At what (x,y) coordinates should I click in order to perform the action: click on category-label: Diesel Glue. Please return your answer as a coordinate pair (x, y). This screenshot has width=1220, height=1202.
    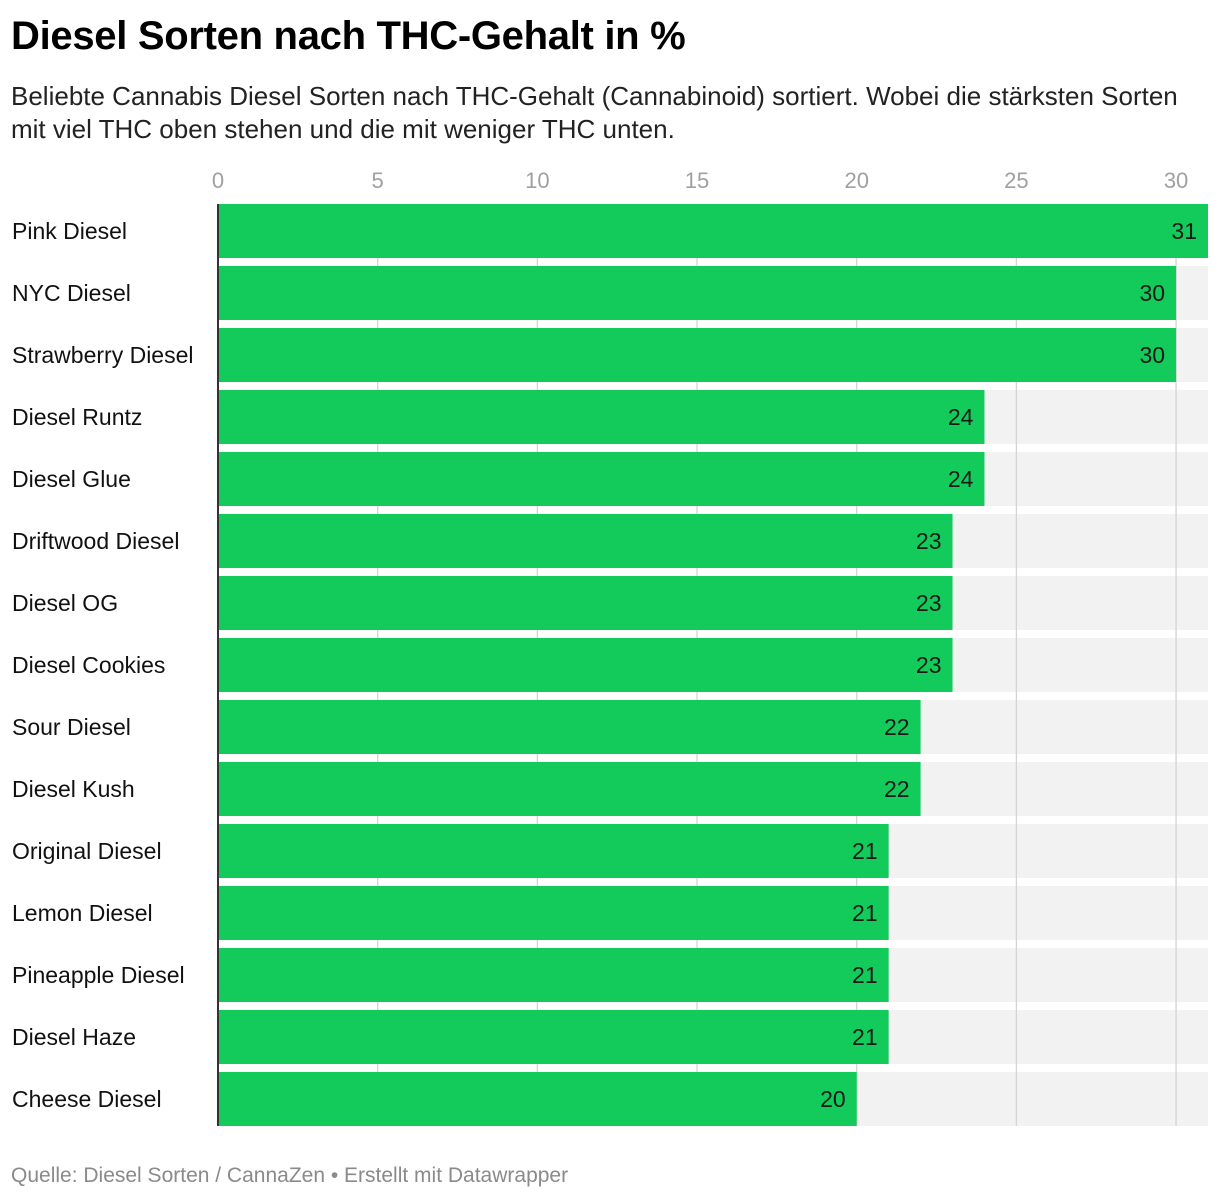
    Looking at the image, I should click on (71, 479).